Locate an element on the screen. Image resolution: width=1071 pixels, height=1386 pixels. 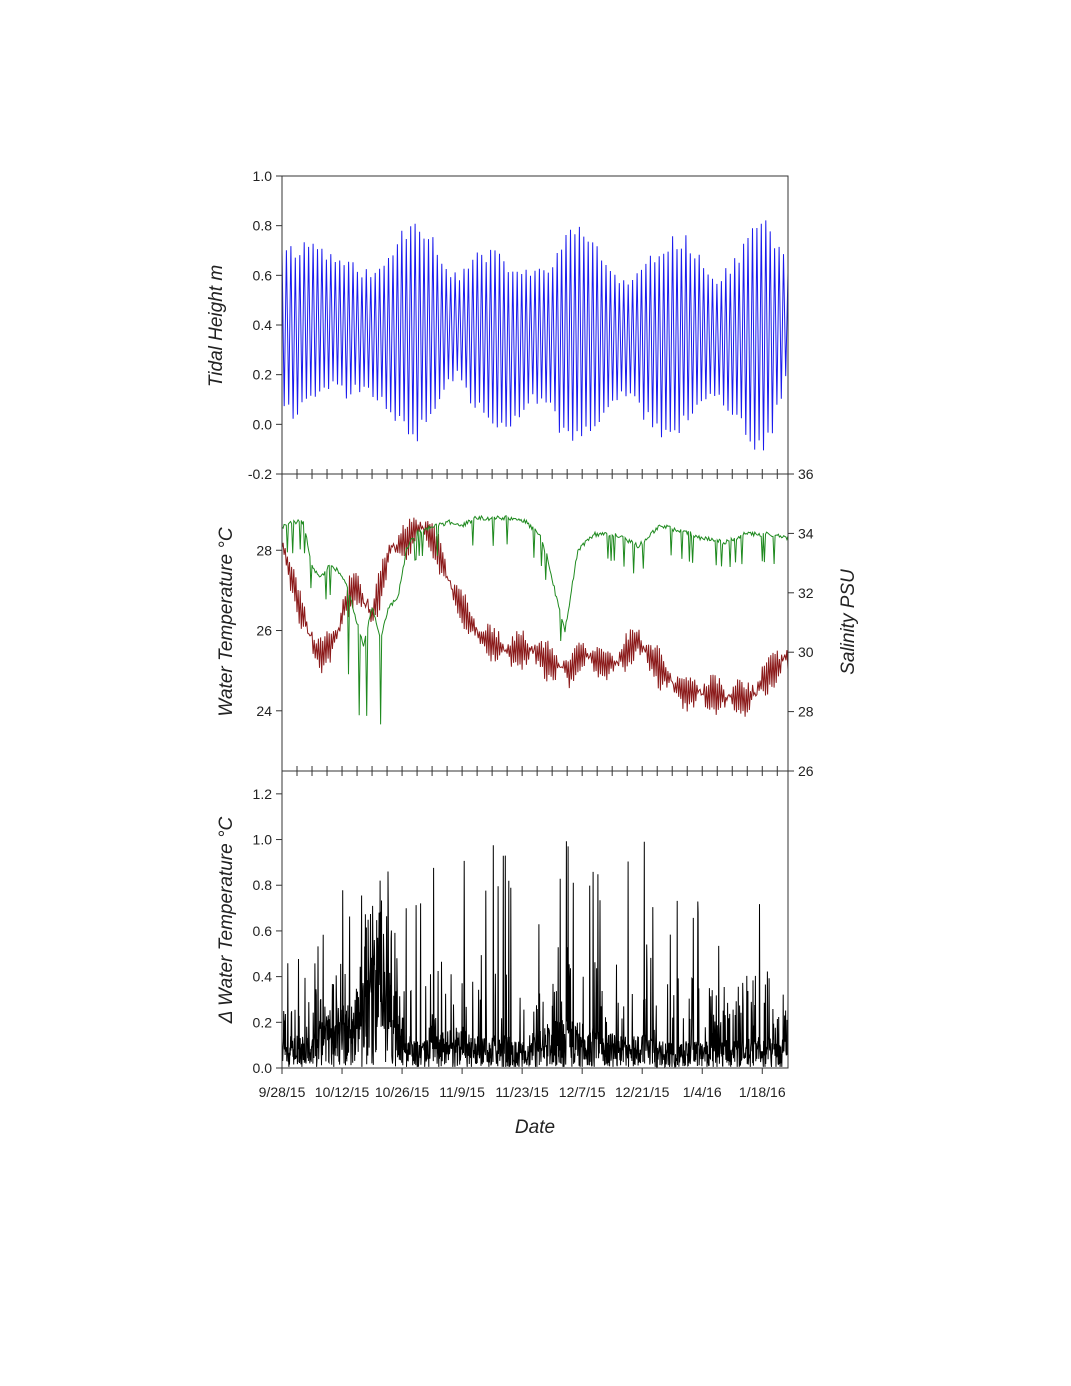
delta-temperature-tick-label: 1.0 is located at coordinates (263, 840).